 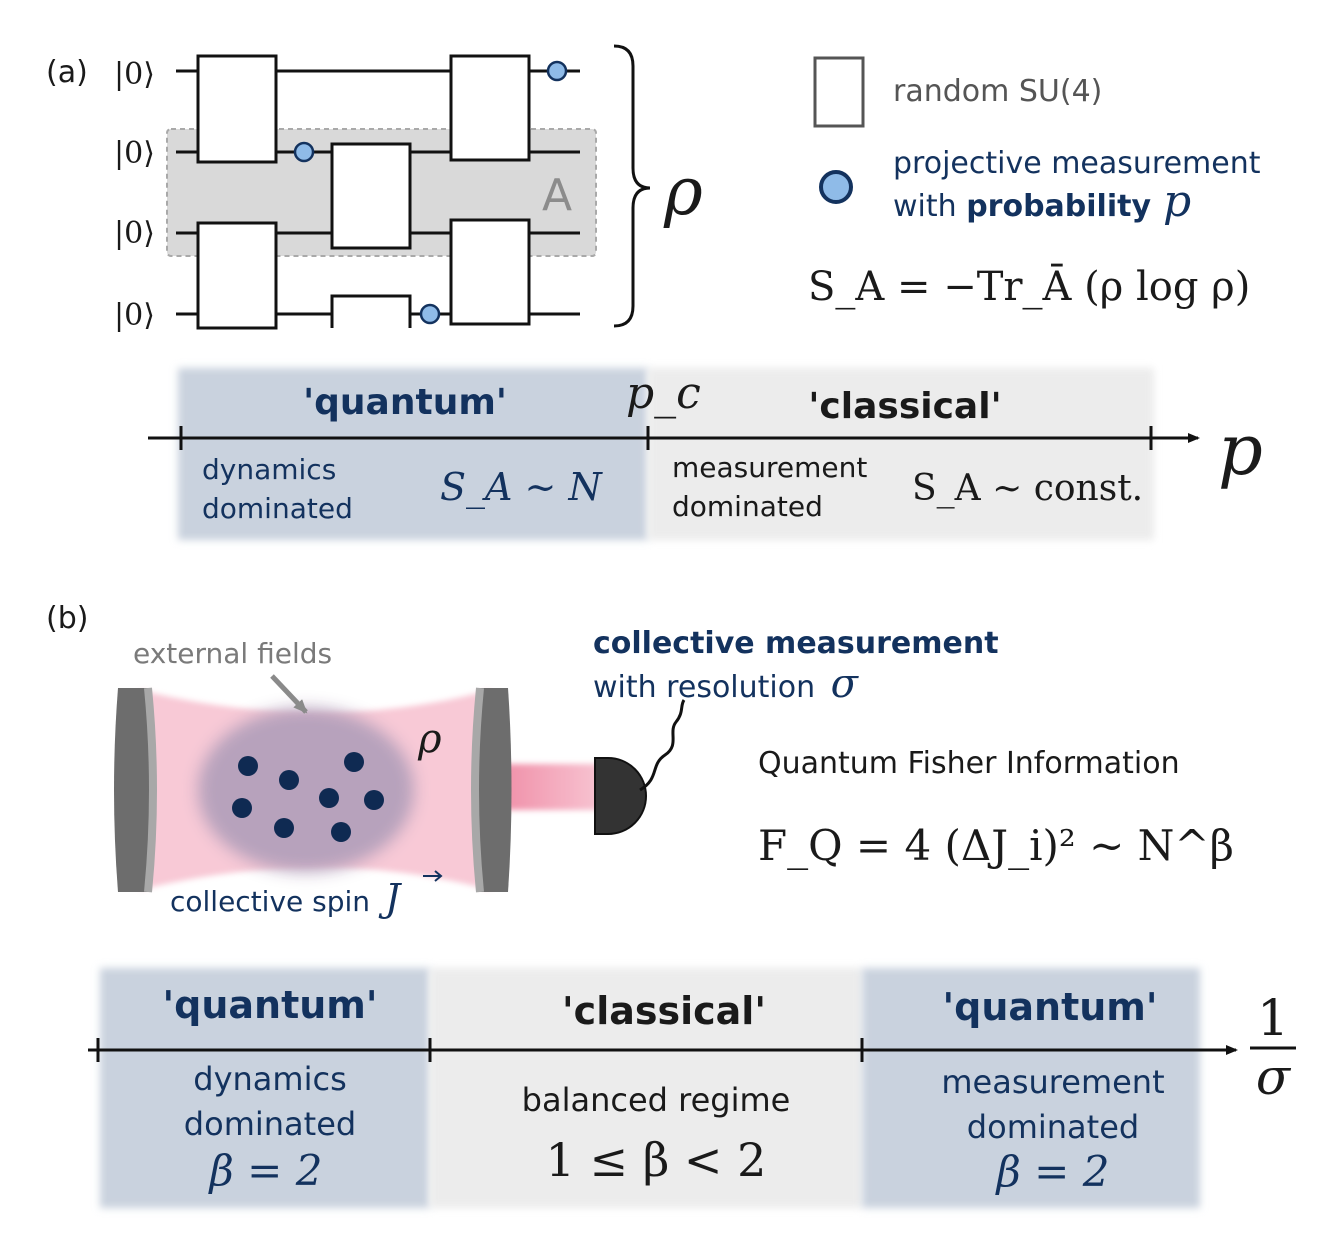 What do you see at coordinates (67, 618) in the screenshot?
I see `panel-b-label: (b)` at bounding box center [67, 618].